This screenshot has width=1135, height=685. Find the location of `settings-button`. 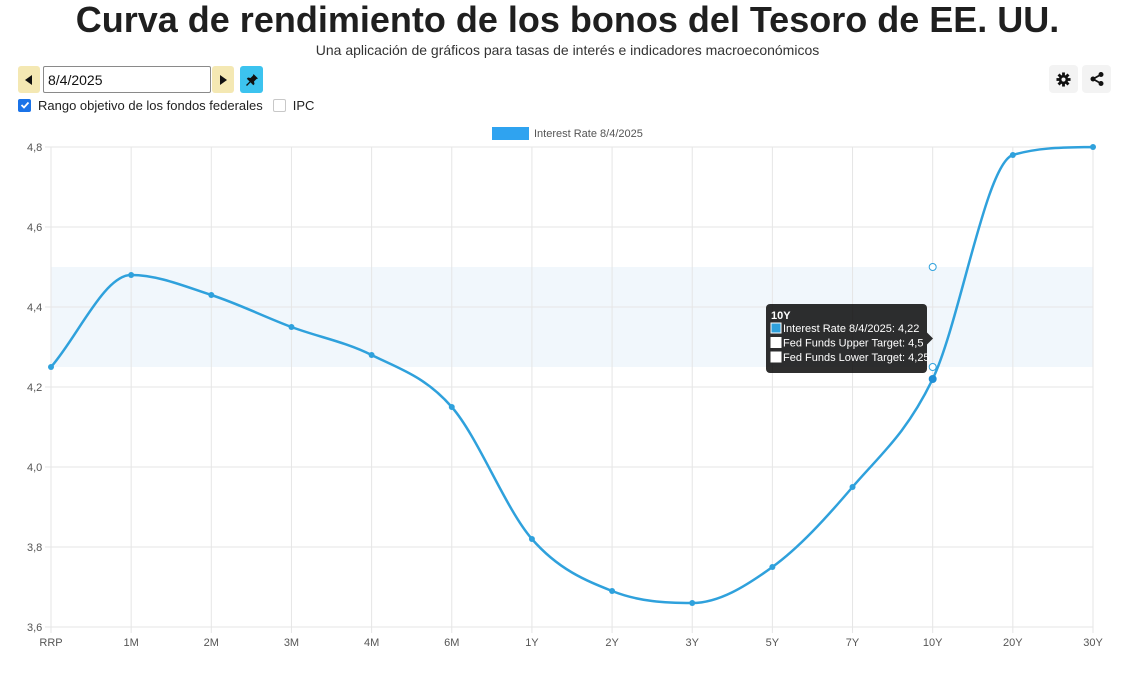

settings-button is located at coordinates (1063, 79).